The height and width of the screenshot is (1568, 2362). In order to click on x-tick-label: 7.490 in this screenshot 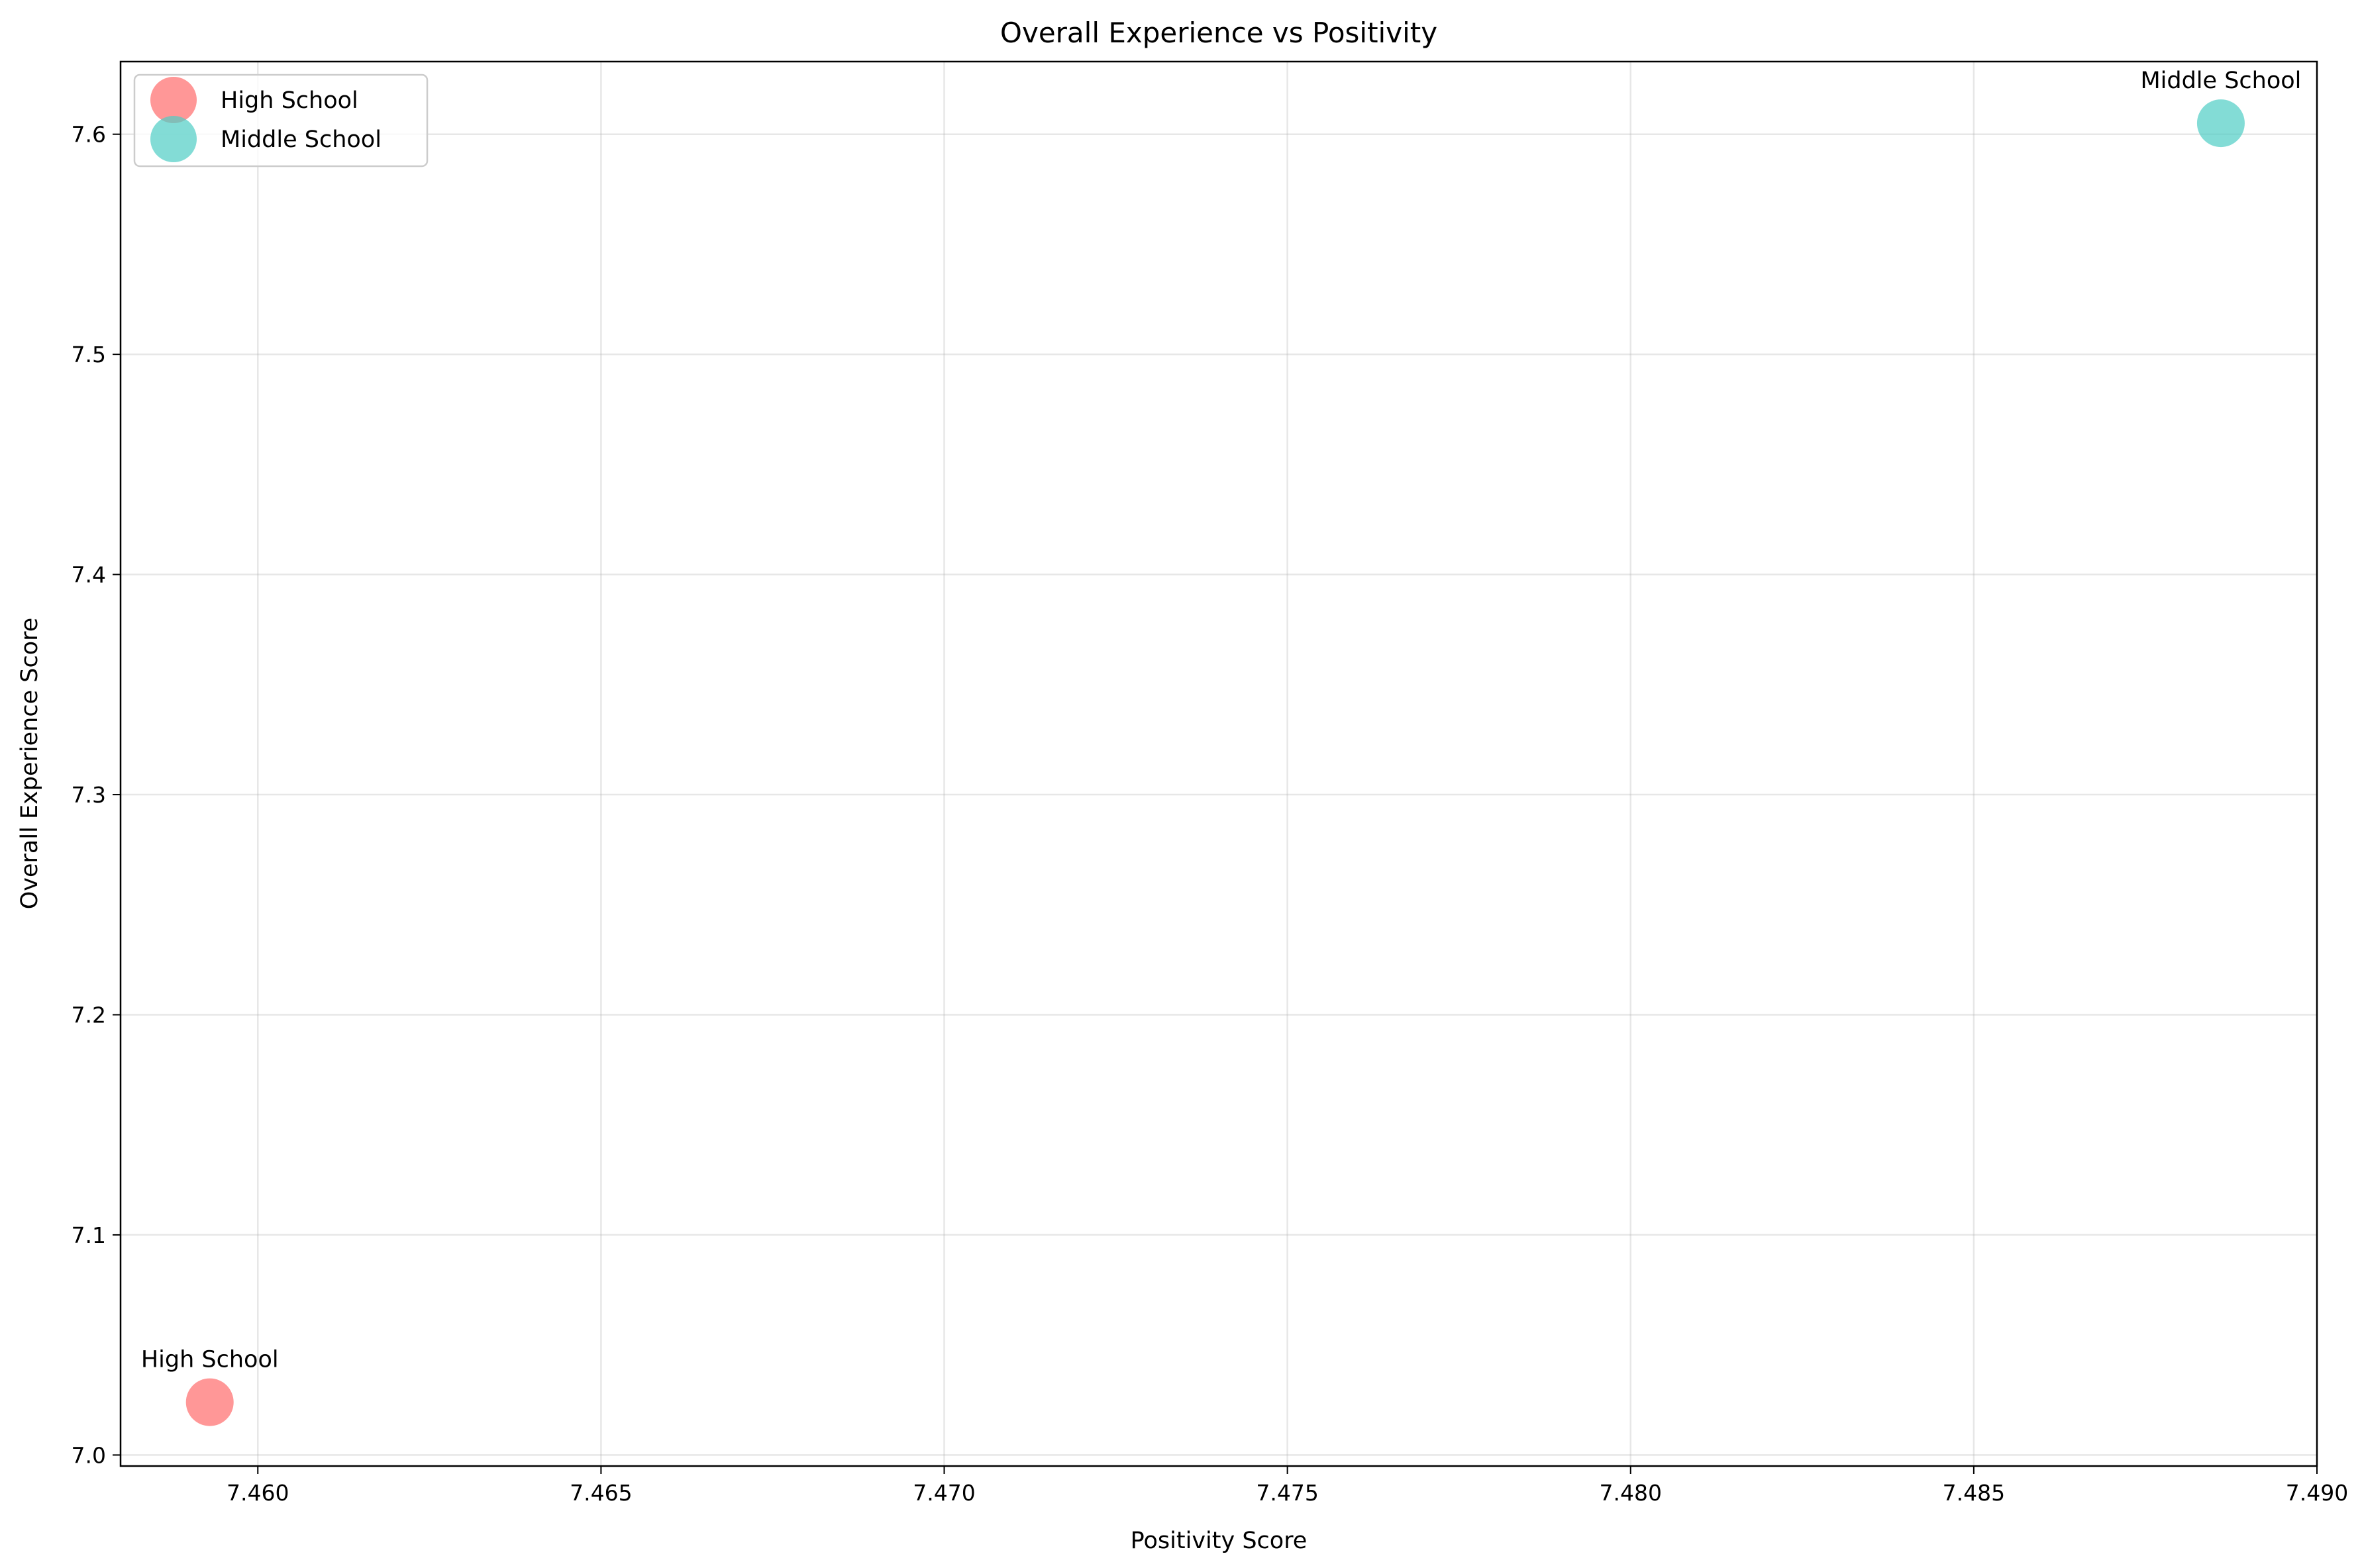, I will do `click(2317, 1493)`.